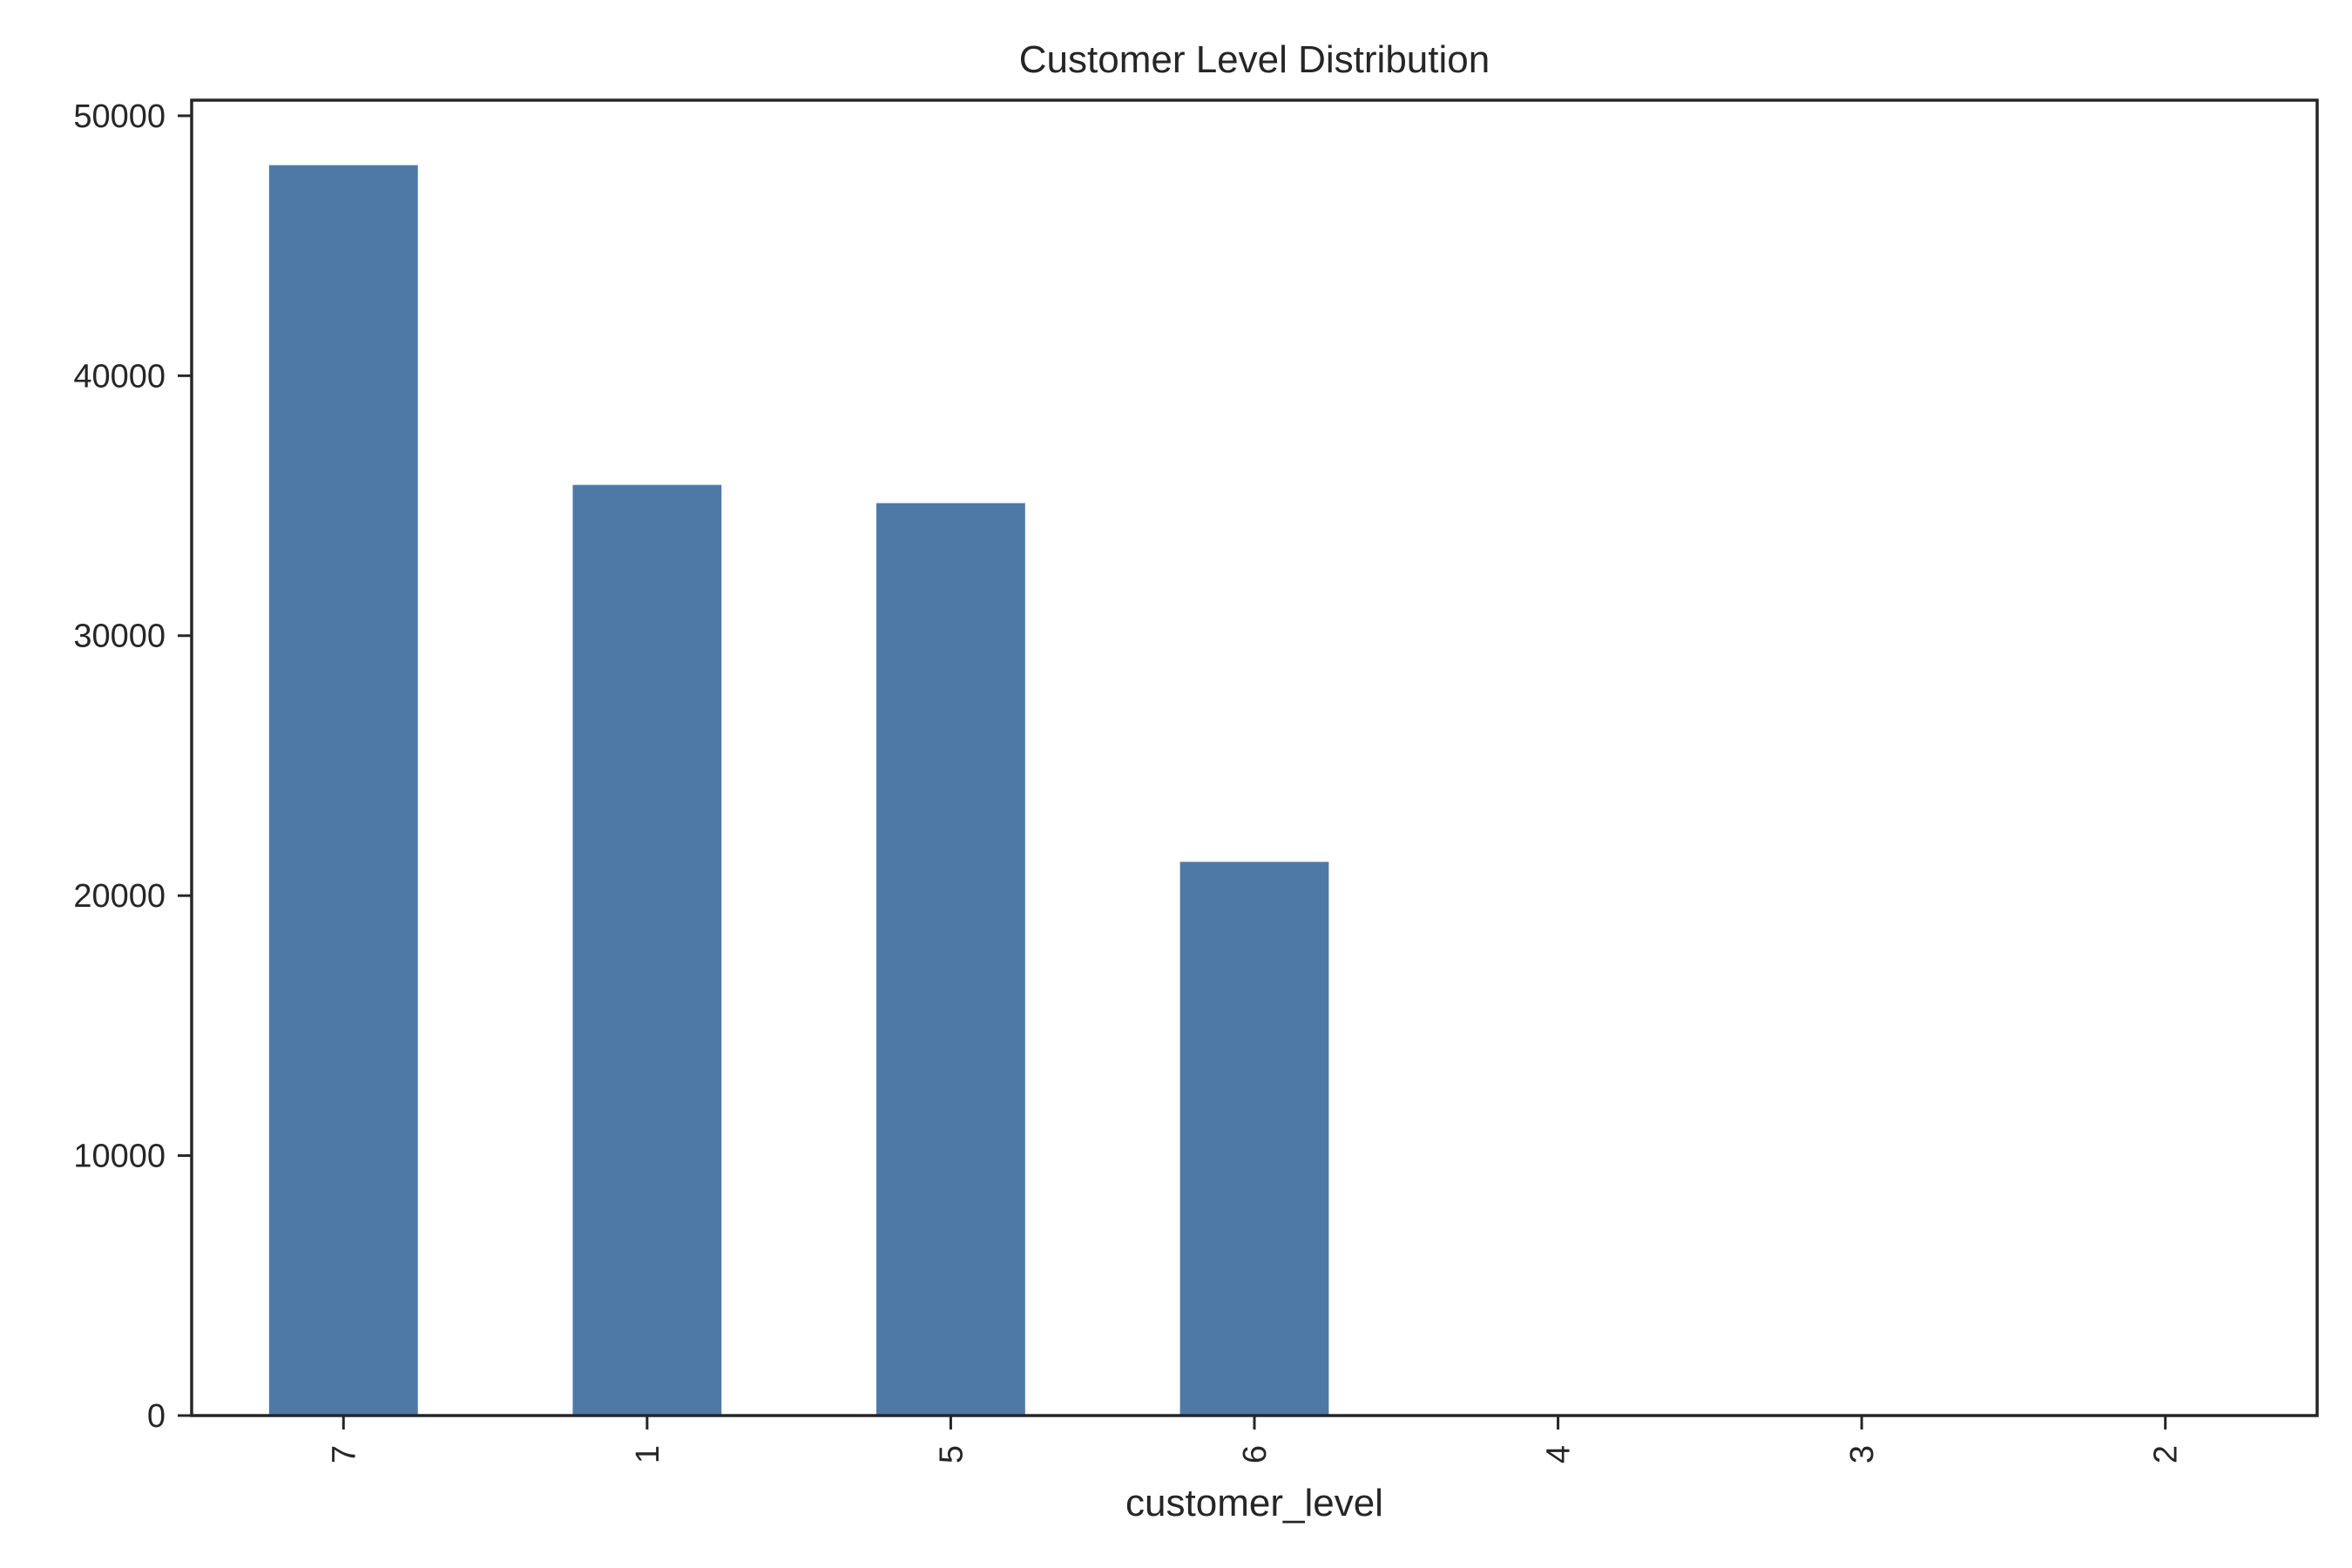 The width and height of the screenshot is (2352, 1568). Describe the element at coordinates (1559, 1454) in the screenshot. I see `x-tick-label: 4` at that location.